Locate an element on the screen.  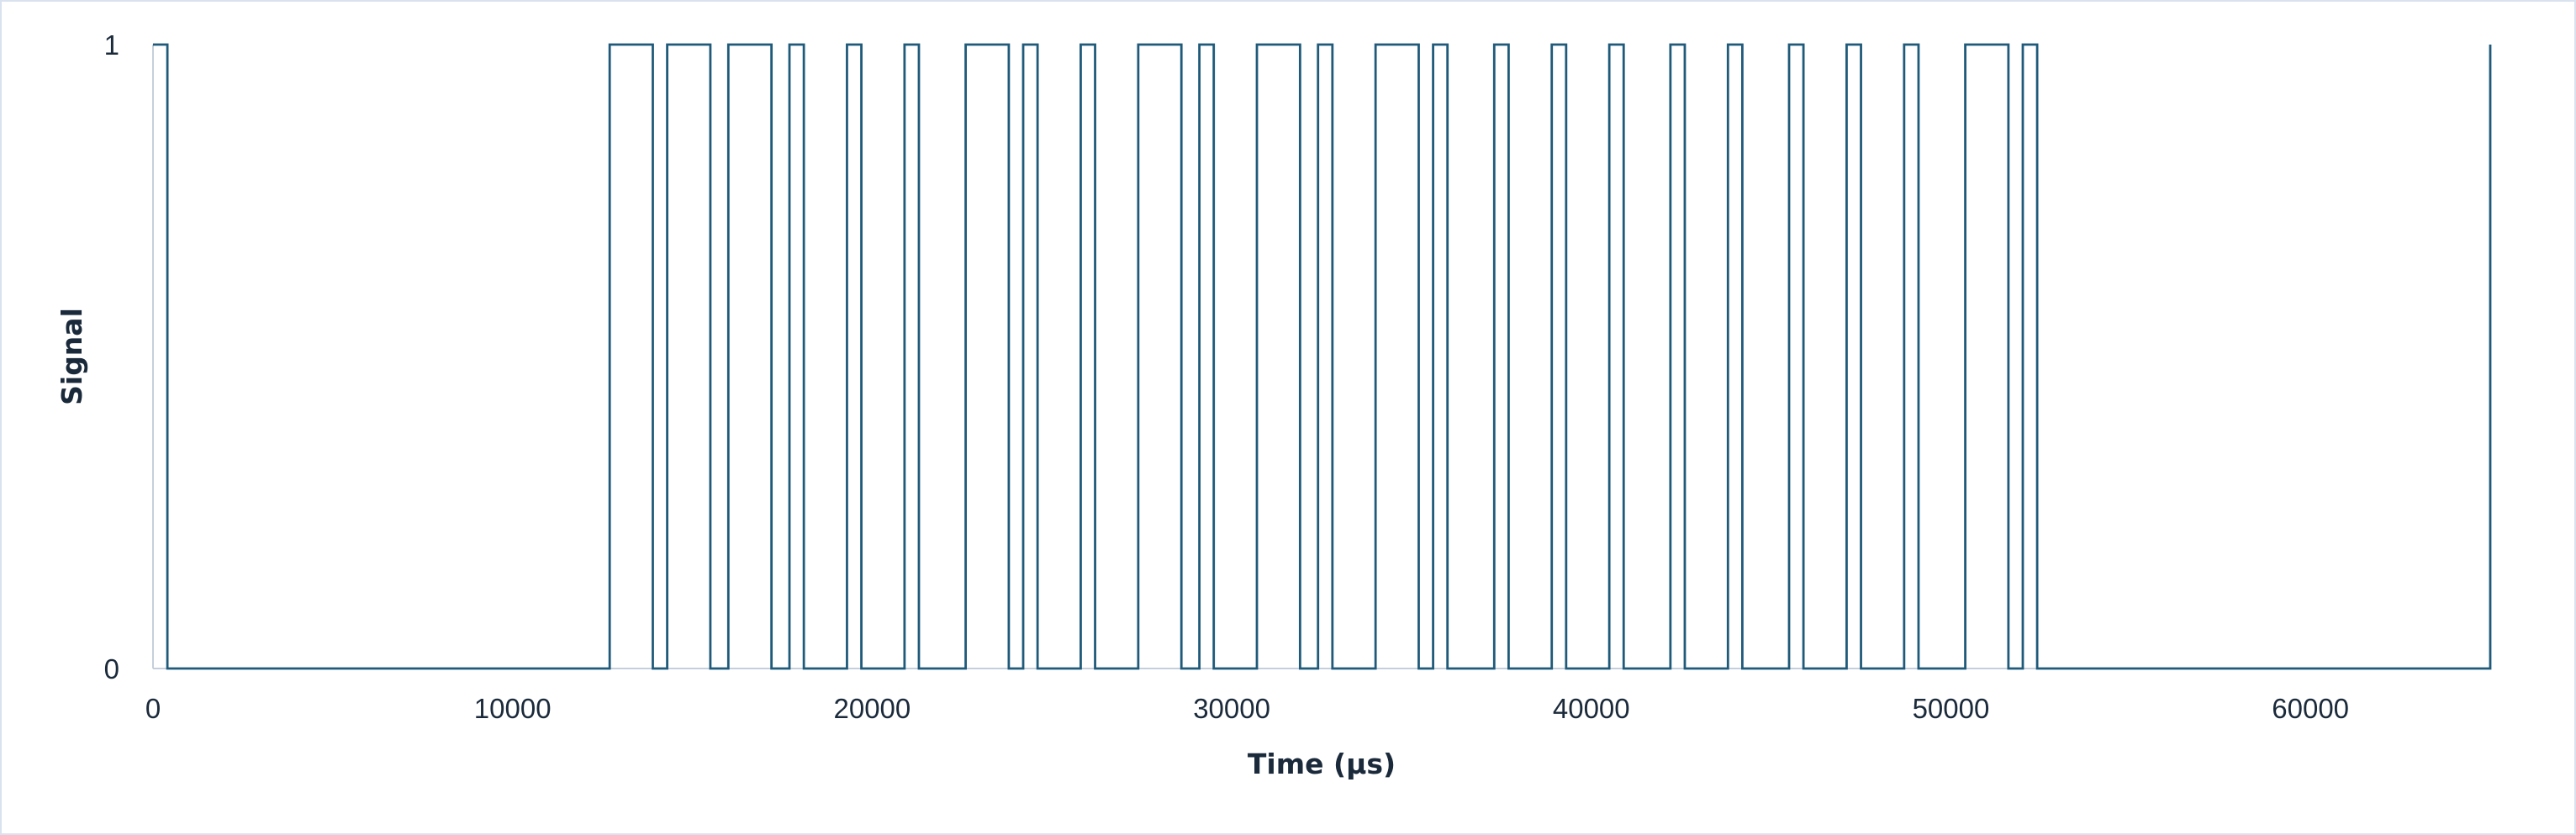
x-tick-label: 50000 is located at coordinates (1951, 708).